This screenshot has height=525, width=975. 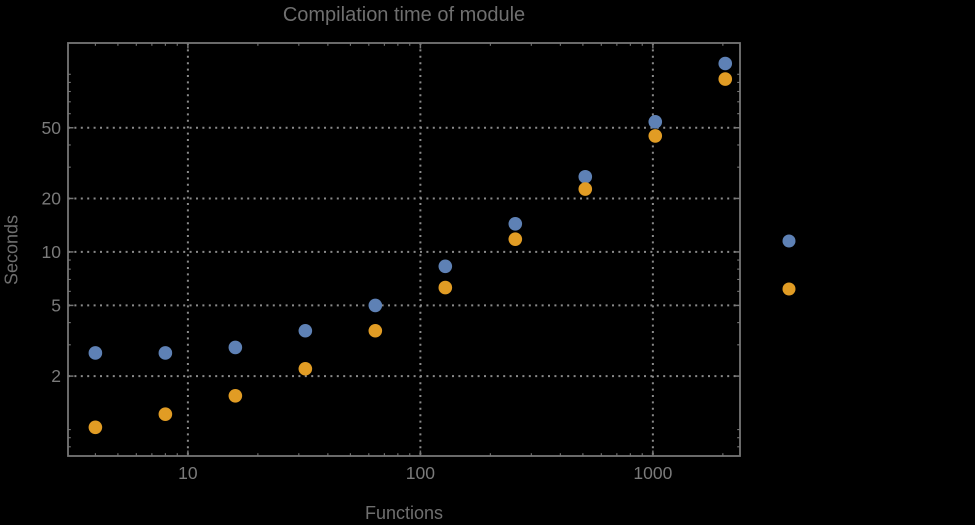 What do you see at coordinates (789, 265) in the screenshot?
I see `legend-markers` at bounding box center [789, 265].